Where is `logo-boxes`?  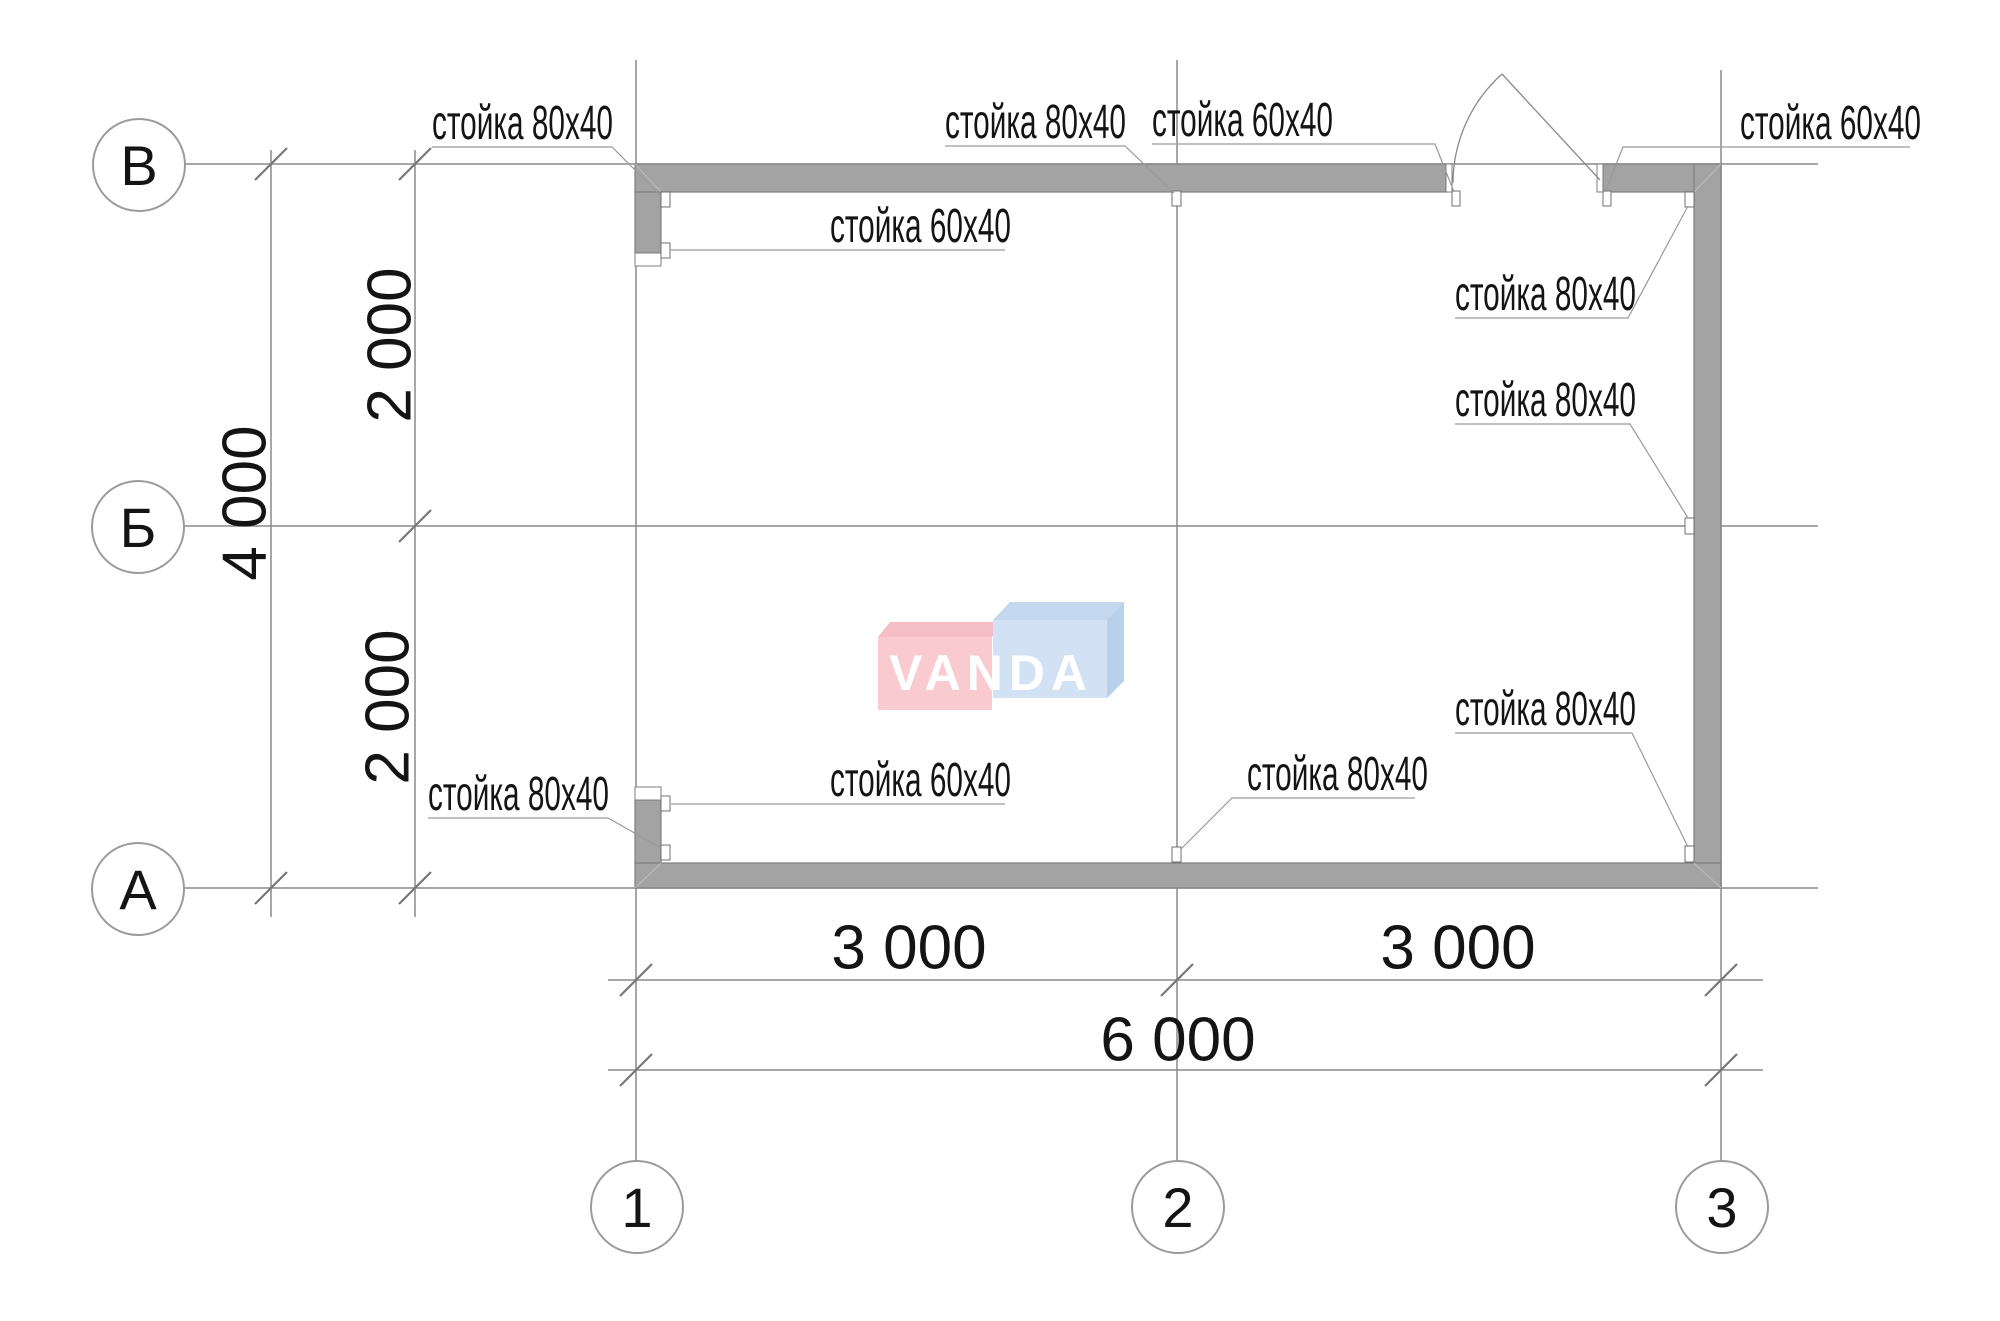 logo-boxes is located at coordinates (1001, 656).